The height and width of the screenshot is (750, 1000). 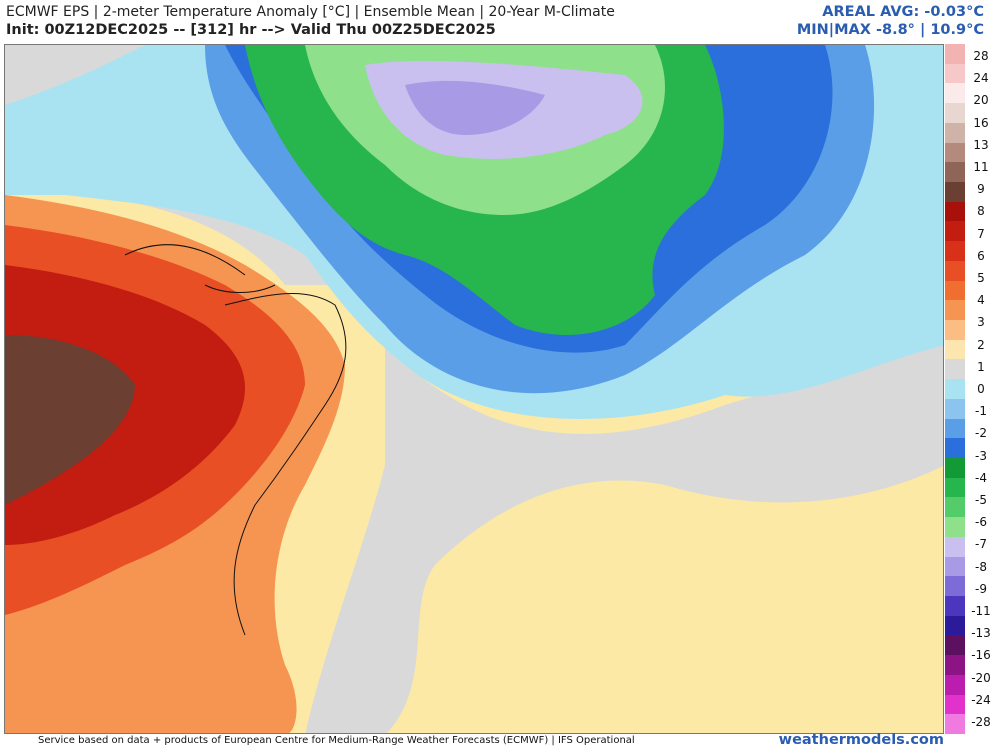 I want to click on east-coast-outline, so click(x=285, y=464).